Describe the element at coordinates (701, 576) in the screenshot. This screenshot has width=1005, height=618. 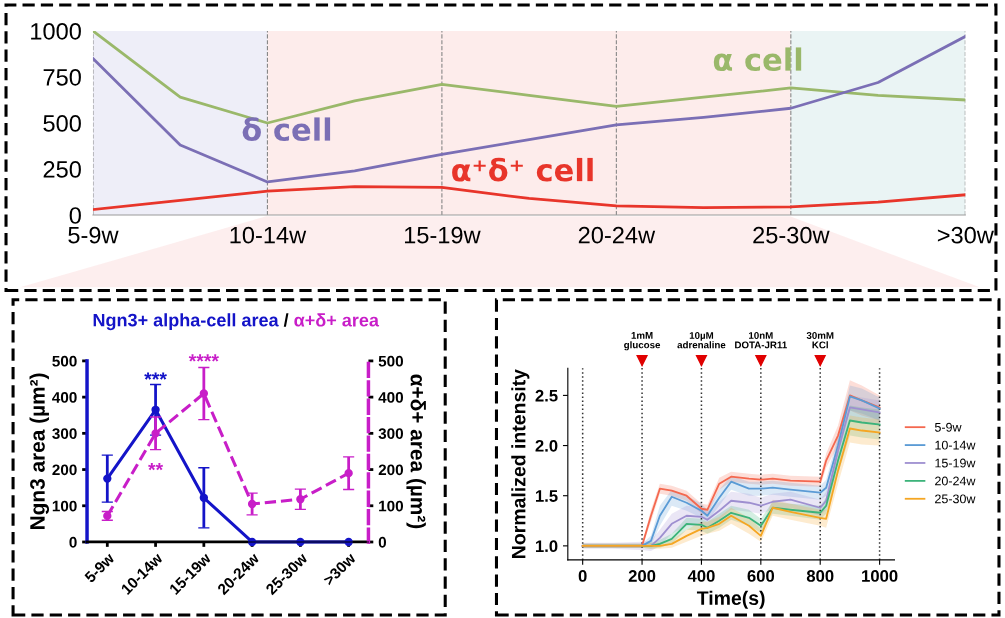
I see `x-tick-label: 400` at that location.